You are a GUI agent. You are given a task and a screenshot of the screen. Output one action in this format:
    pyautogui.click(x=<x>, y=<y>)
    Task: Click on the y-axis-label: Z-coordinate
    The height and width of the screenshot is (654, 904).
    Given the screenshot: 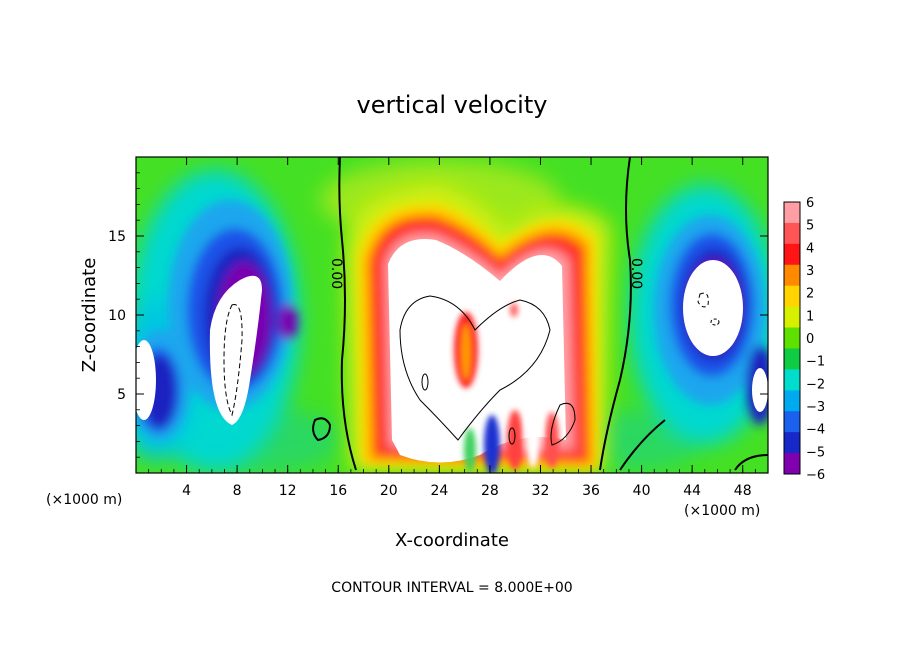 What is the action you would take?
    pyautogui.click(x=89, y=315)
    